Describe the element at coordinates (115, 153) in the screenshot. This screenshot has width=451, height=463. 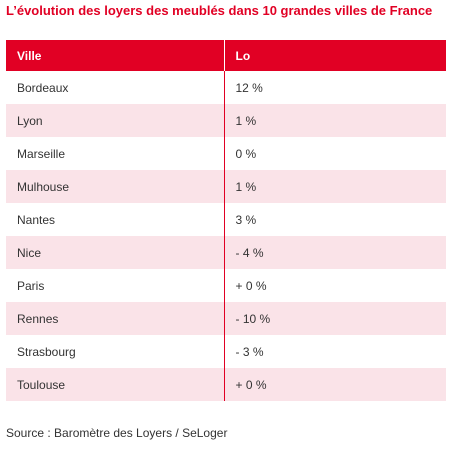
I see `cell-city: Marseille` at that location.